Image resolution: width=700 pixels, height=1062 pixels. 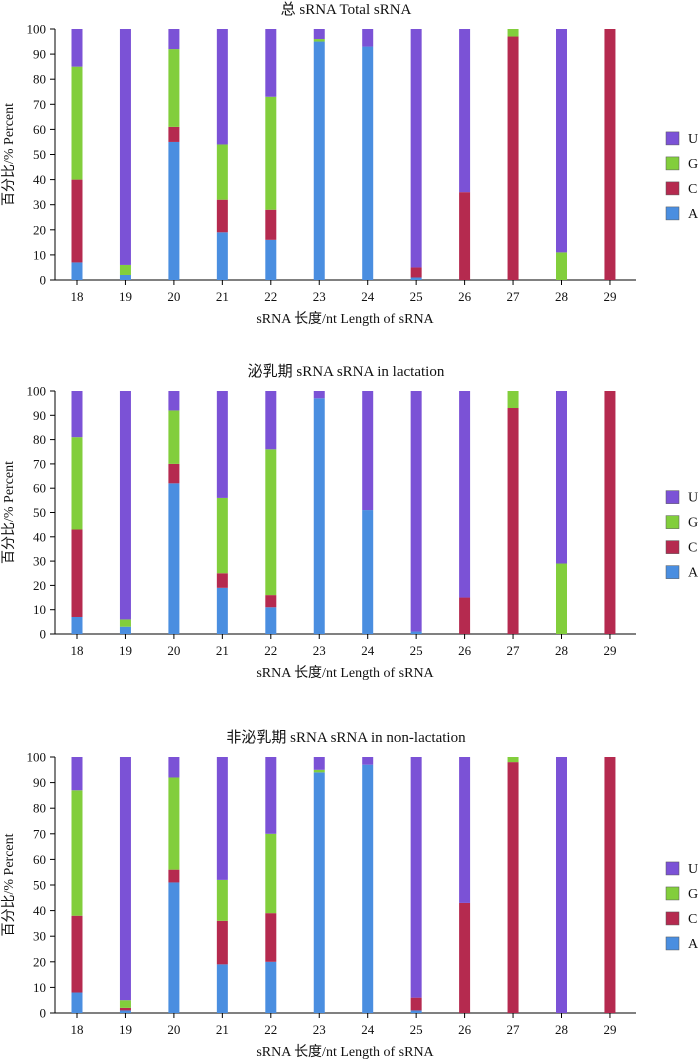 I want to click on y-tick-label: 40, so click(x=39, y=179).